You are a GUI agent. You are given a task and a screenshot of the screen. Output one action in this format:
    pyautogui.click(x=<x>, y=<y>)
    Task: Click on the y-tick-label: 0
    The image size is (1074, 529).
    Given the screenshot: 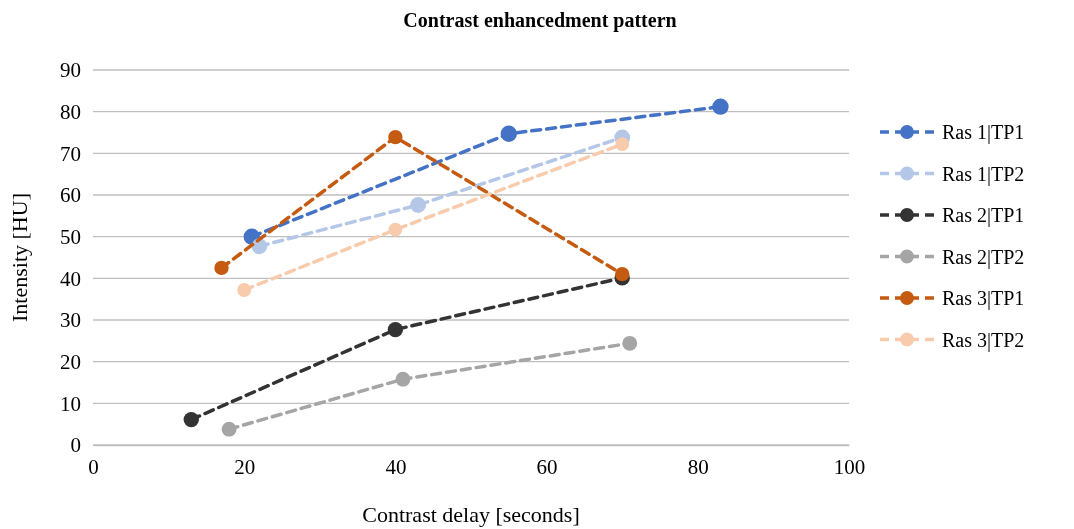 What is the action you would take?
    pyautogui.click(x=75, y=445)
    